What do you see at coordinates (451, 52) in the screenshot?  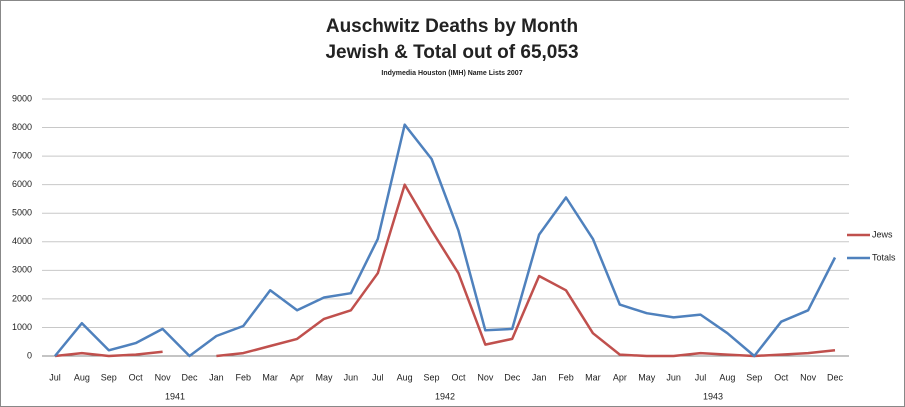 I see `chart-title-line2: Jewish & Total out of 65,053` at bounding box center [451, 52].